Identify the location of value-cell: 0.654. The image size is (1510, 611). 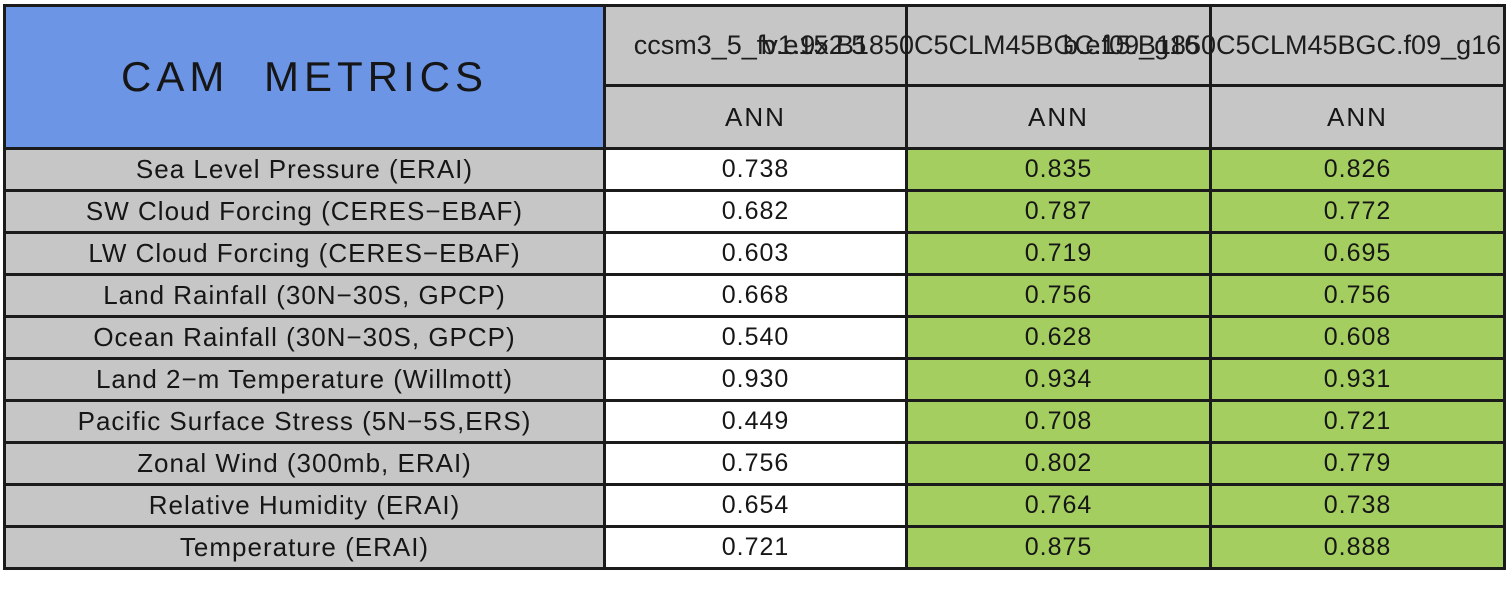
(755, 505).